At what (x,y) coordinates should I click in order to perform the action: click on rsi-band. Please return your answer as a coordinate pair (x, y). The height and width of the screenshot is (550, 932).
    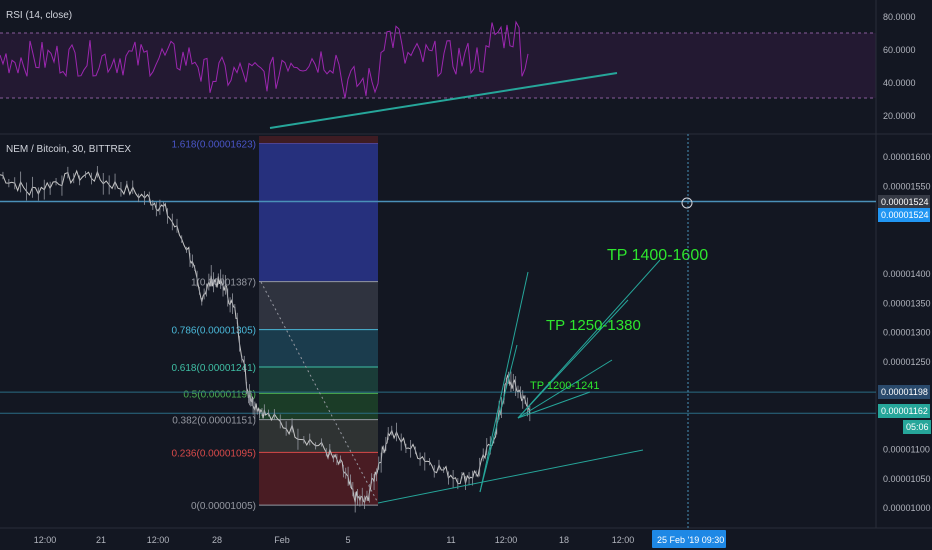
    Looking at the image, I should click on (438, 65).